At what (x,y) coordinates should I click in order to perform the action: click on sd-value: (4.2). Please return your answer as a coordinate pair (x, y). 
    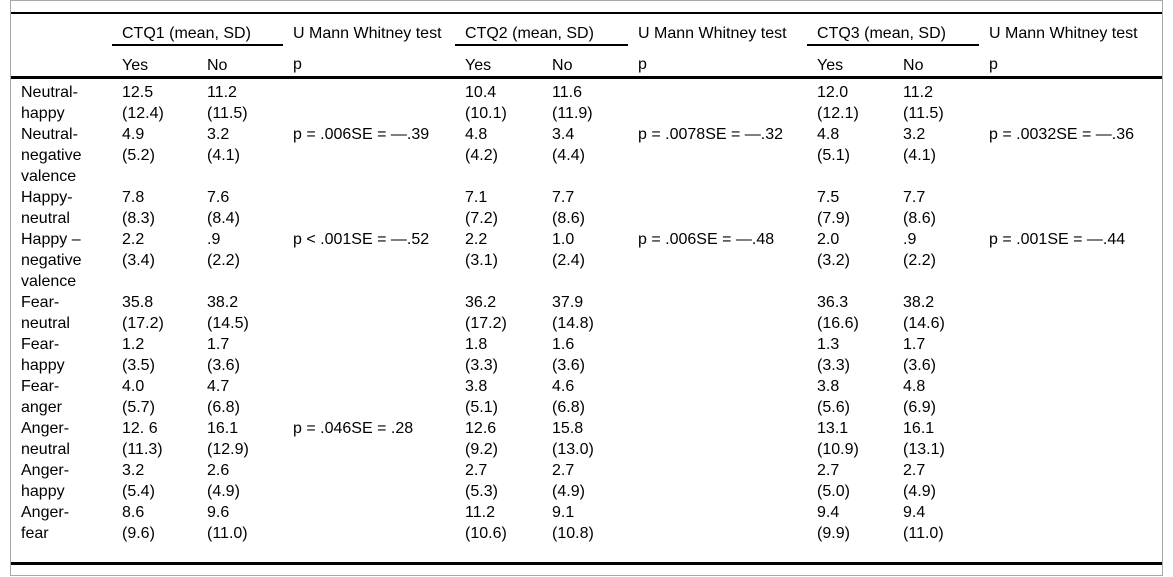
    Looking at the image, I should click on (481, 155).